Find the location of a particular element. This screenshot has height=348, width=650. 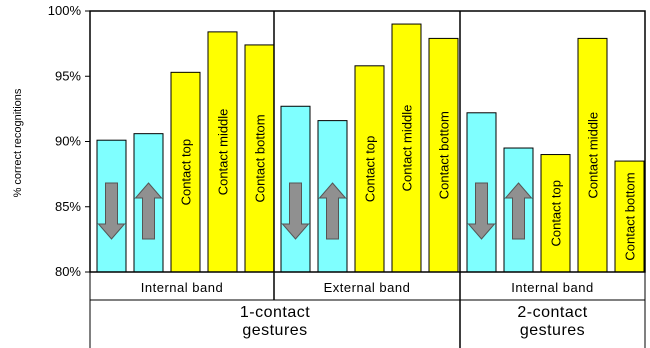

y-axis-ticks: 80% 85% 90% 95% 100% is located at coordinates (69, 141).